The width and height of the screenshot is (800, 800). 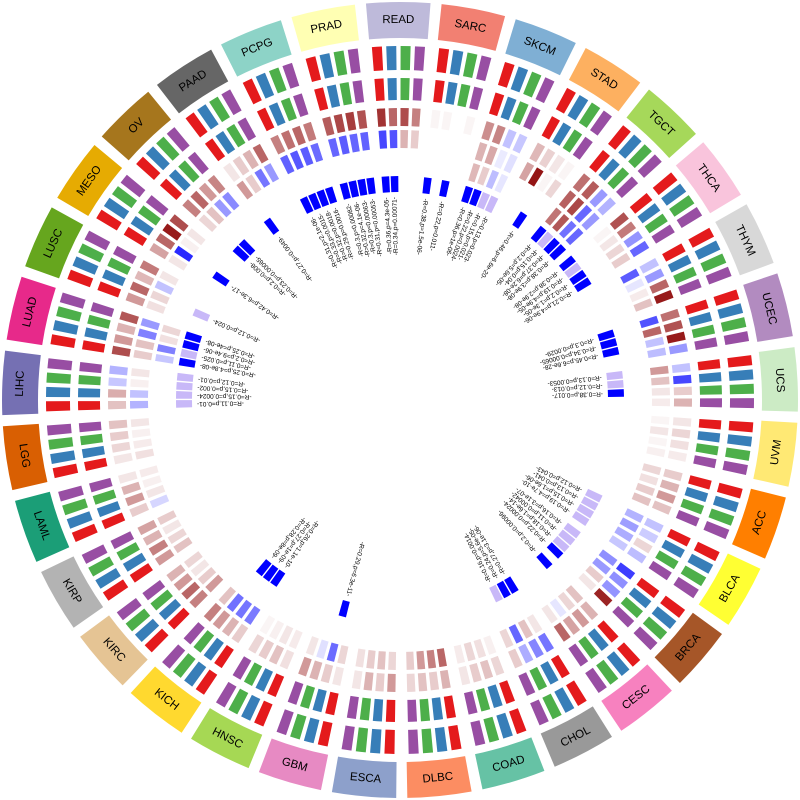 I want to click on mark-luad, so click(x=189, y=354).